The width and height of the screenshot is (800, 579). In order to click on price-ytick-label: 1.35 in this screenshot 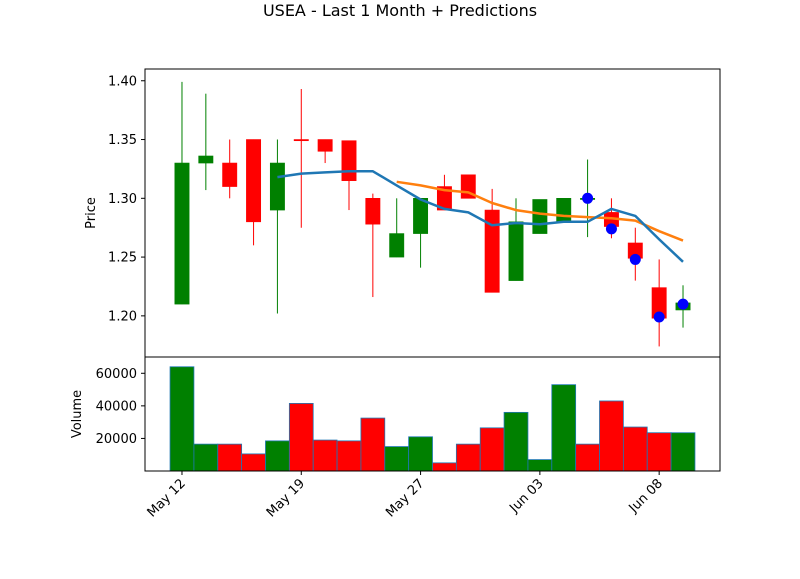, I will do `click(122, 140)`.